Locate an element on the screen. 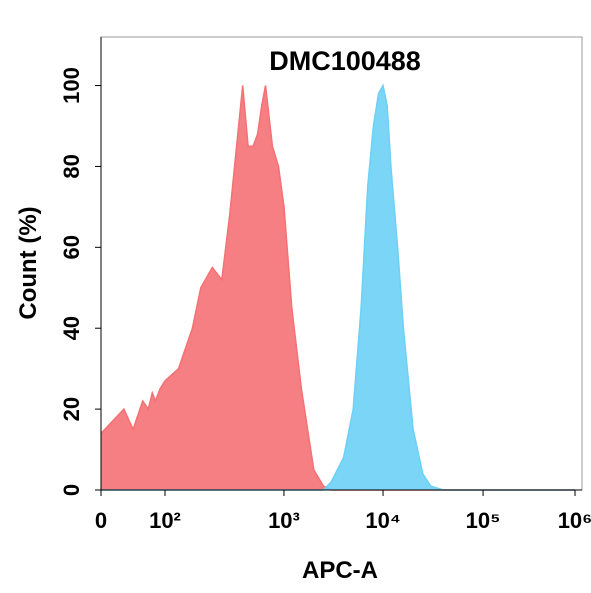 The image size is (591, 593). x-tick-label: 0 is located at coordinates (101, 520).